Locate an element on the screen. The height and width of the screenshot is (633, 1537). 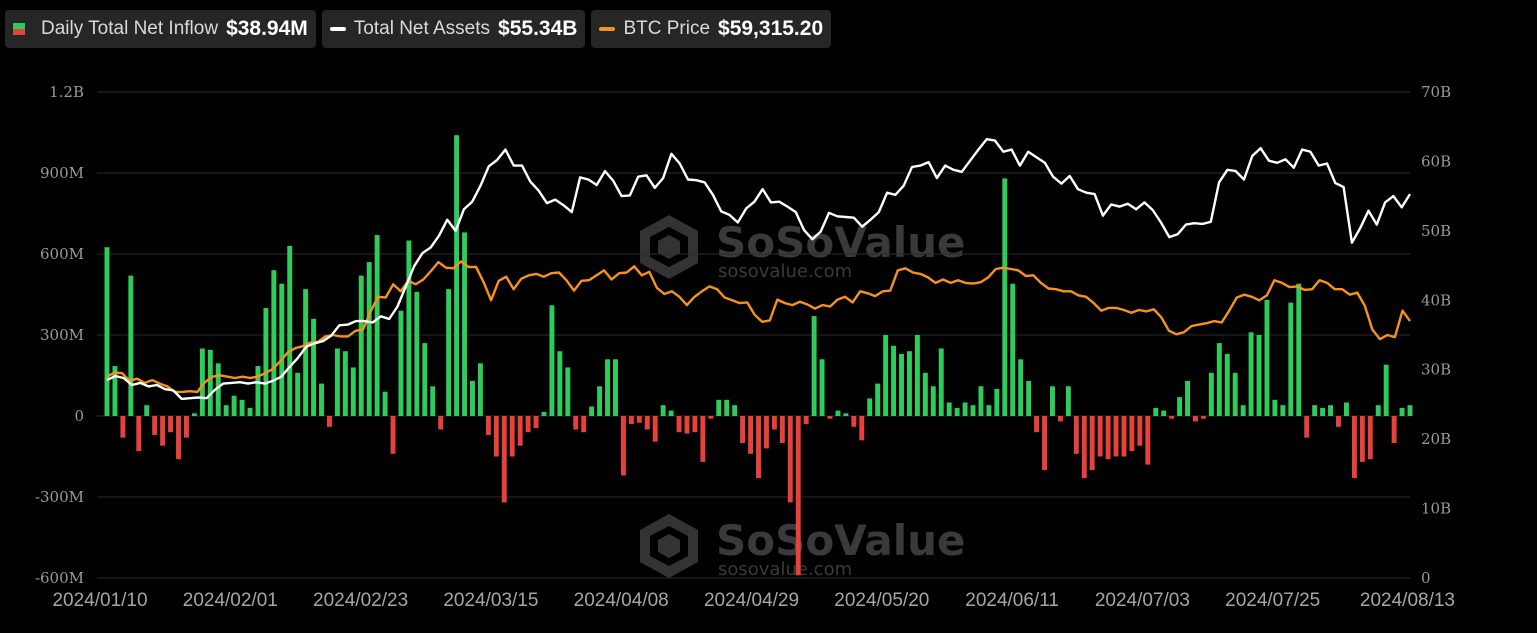
legend-item-btc-price: BTC Price $59,315.20 is located at coordinates (711, 29).